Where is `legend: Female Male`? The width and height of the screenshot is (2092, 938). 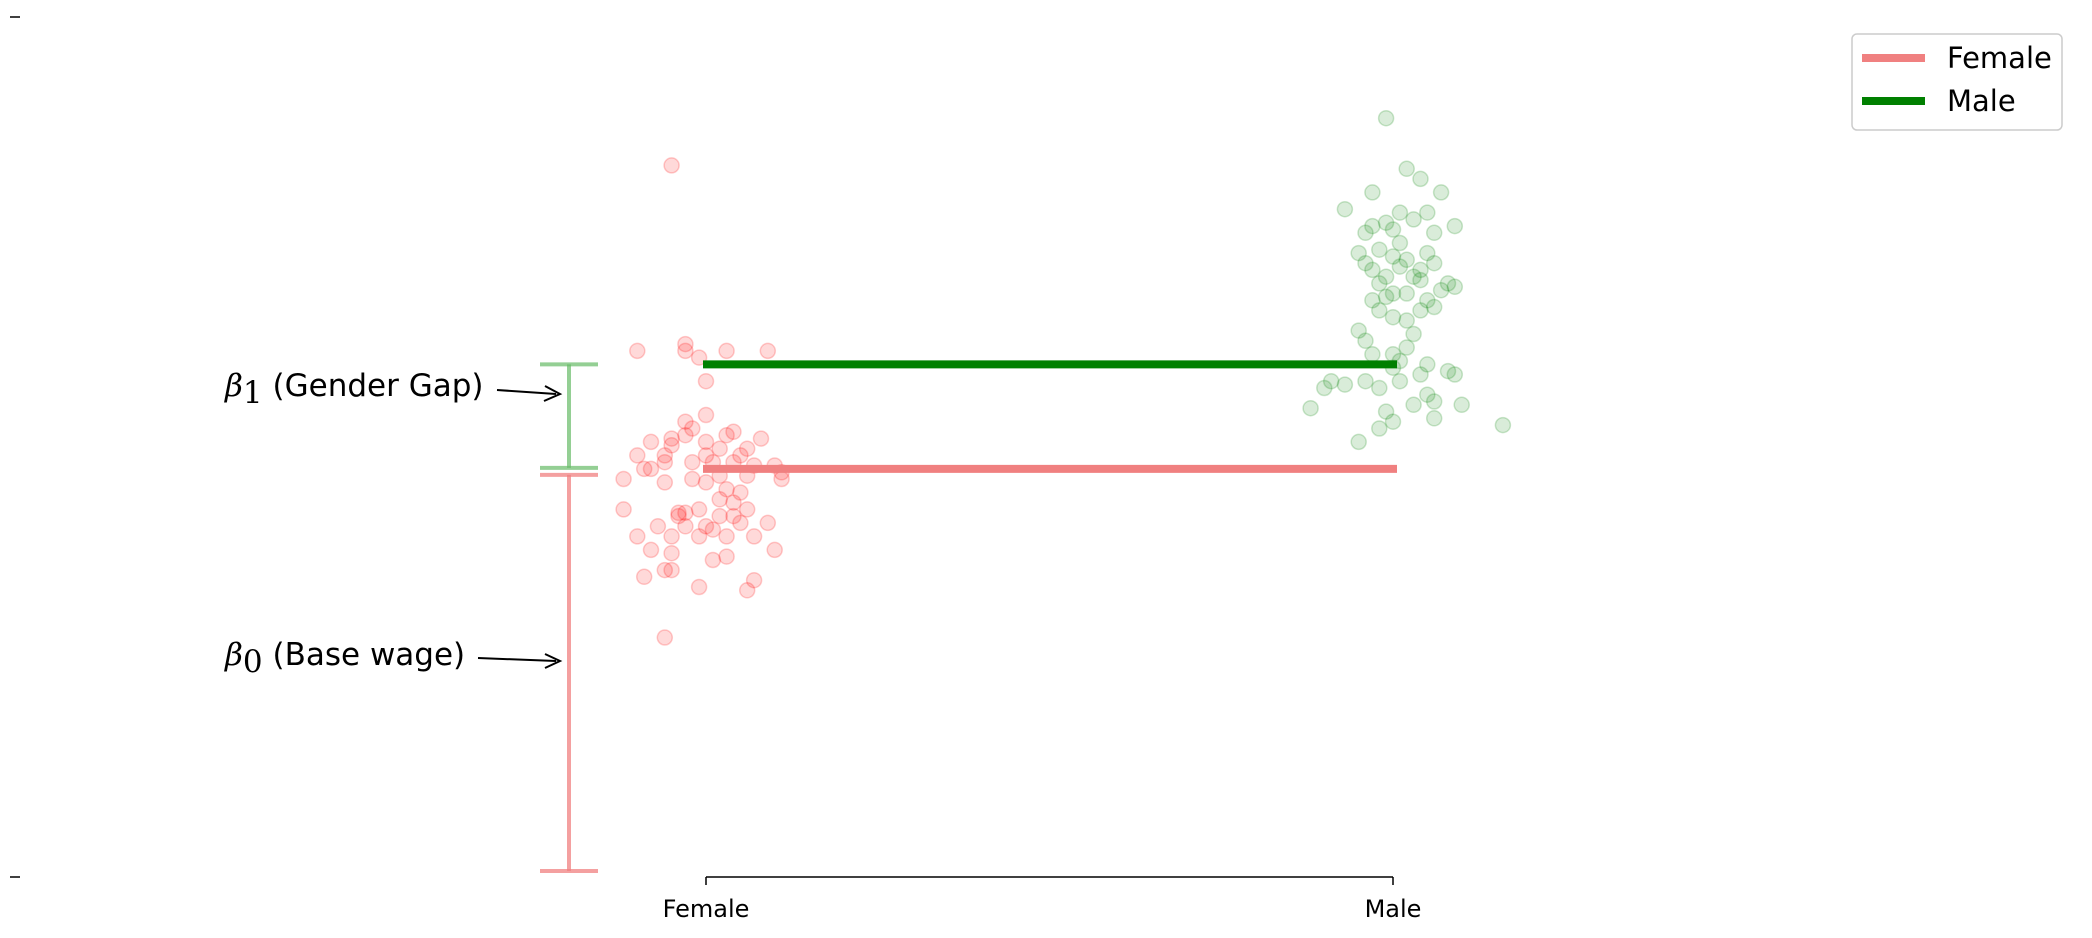
legend: Female Male is located at coordinates (1957, 82).